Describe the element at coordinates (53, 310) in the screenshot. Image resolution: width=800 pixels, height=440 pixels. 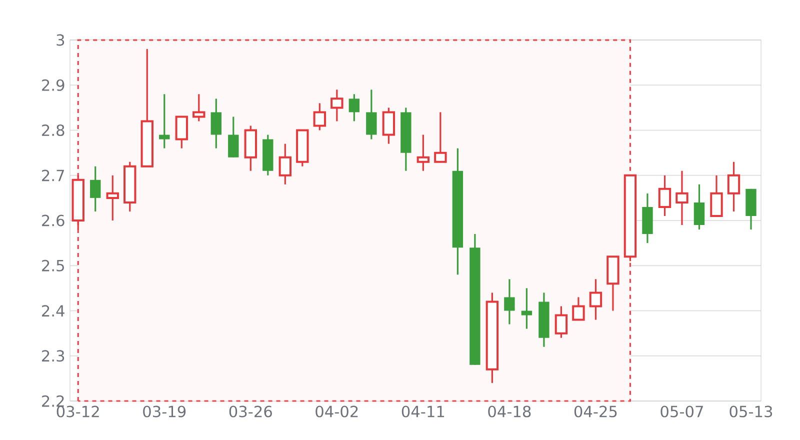
I see `y-tick-label: 2.4` at that location.